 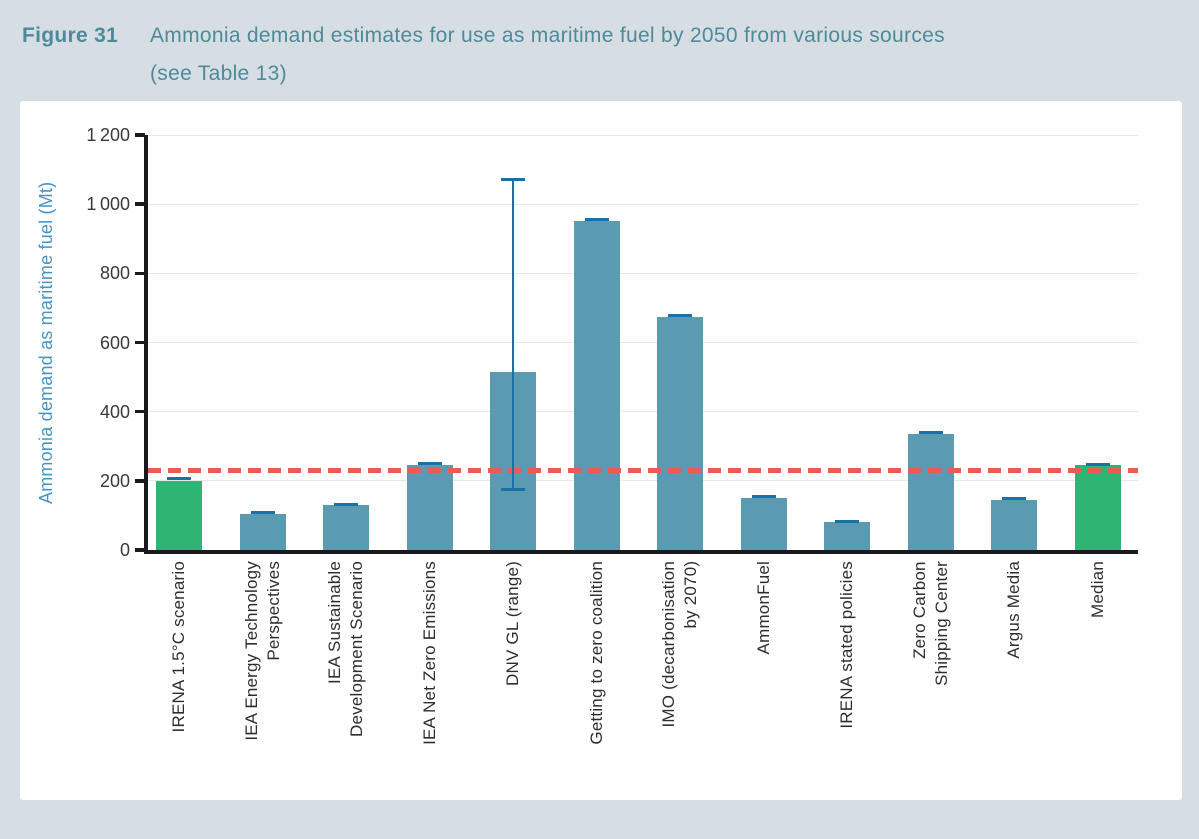 What do you see at coordinates (114, 411) in the screenshot?
I see `ytick-label-400: 400` at bounding box center [114, 411].